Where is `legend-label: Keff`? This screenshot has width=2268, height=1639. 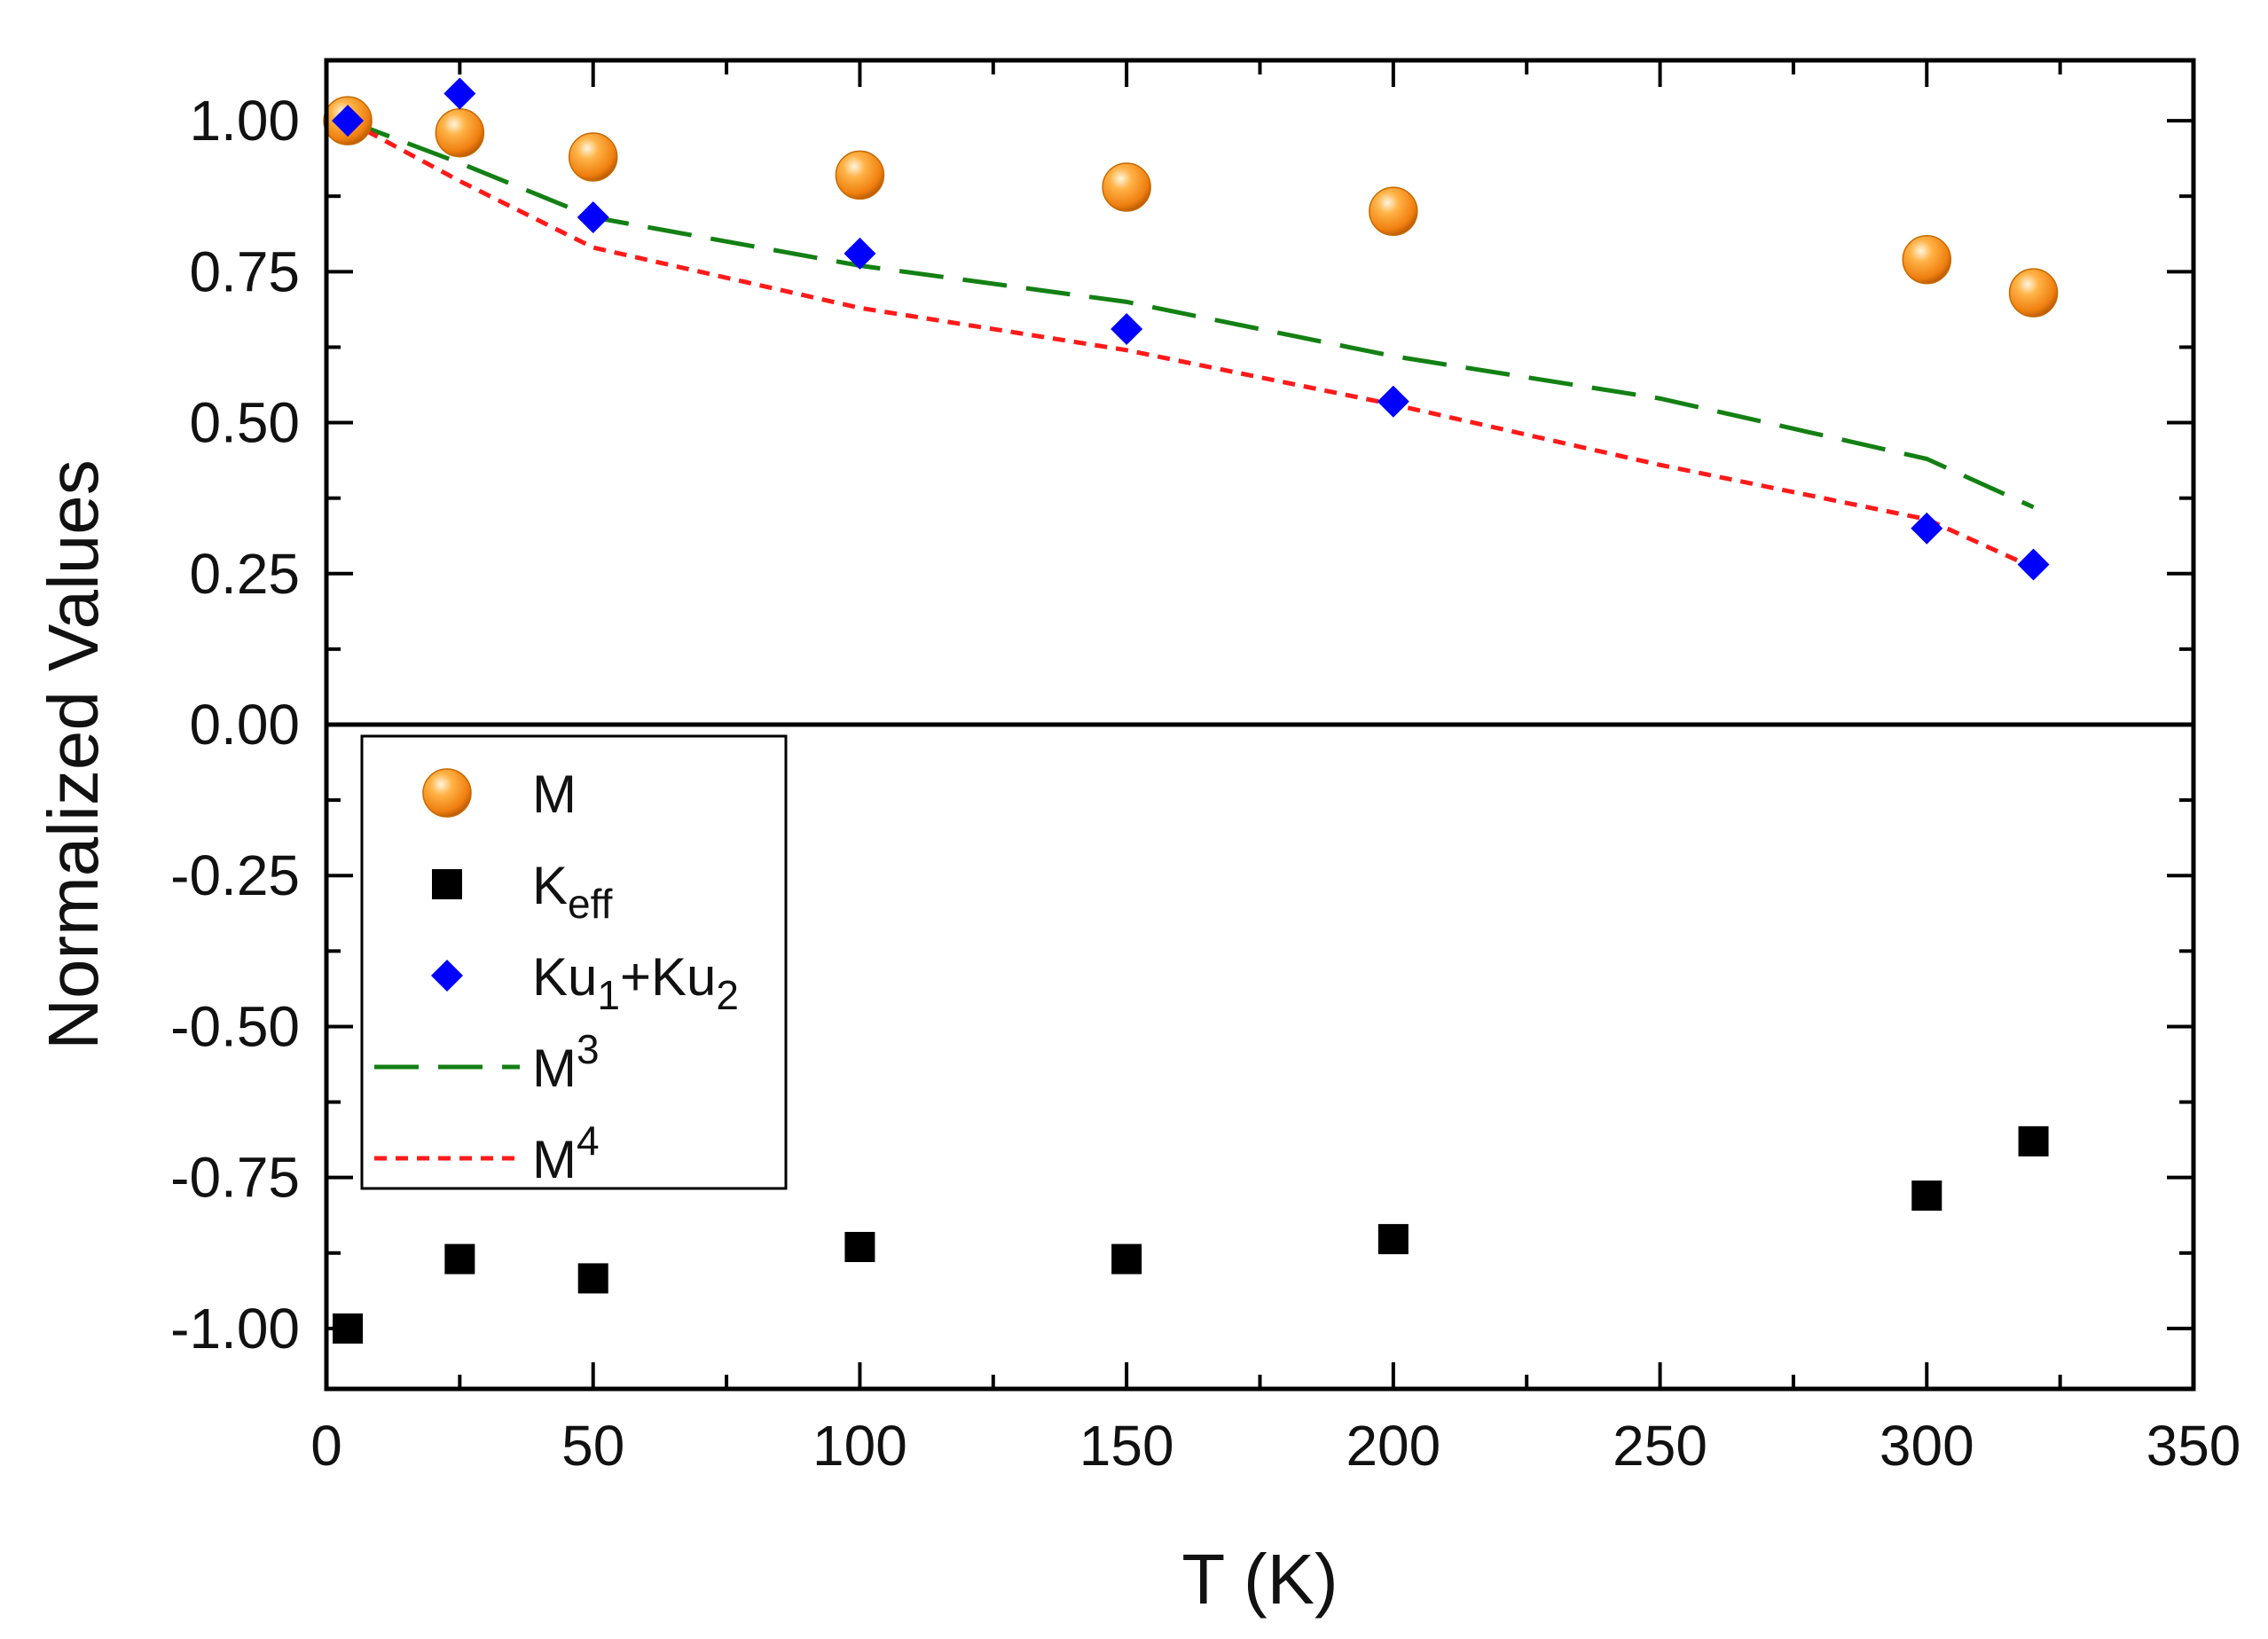
legend-label: Keff is located at coordinates (572, 891).